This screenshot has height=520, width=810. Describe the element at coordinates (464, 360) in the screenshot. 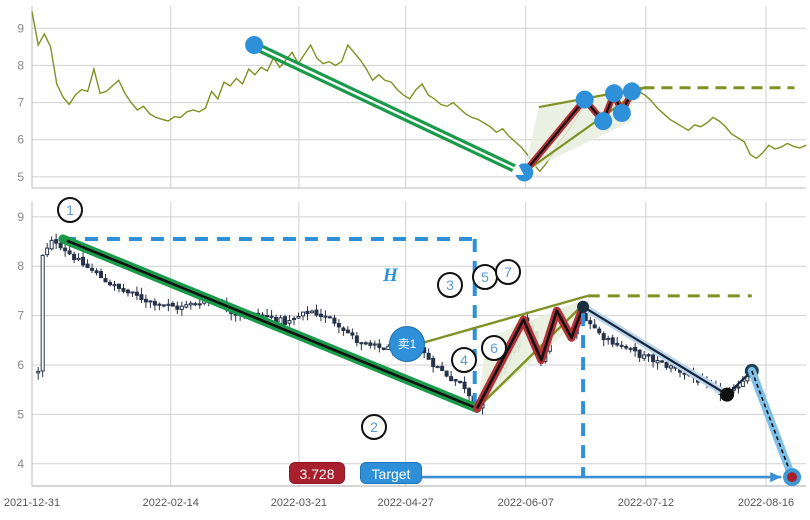

I see `pivot-marker-4: 4` at that location.